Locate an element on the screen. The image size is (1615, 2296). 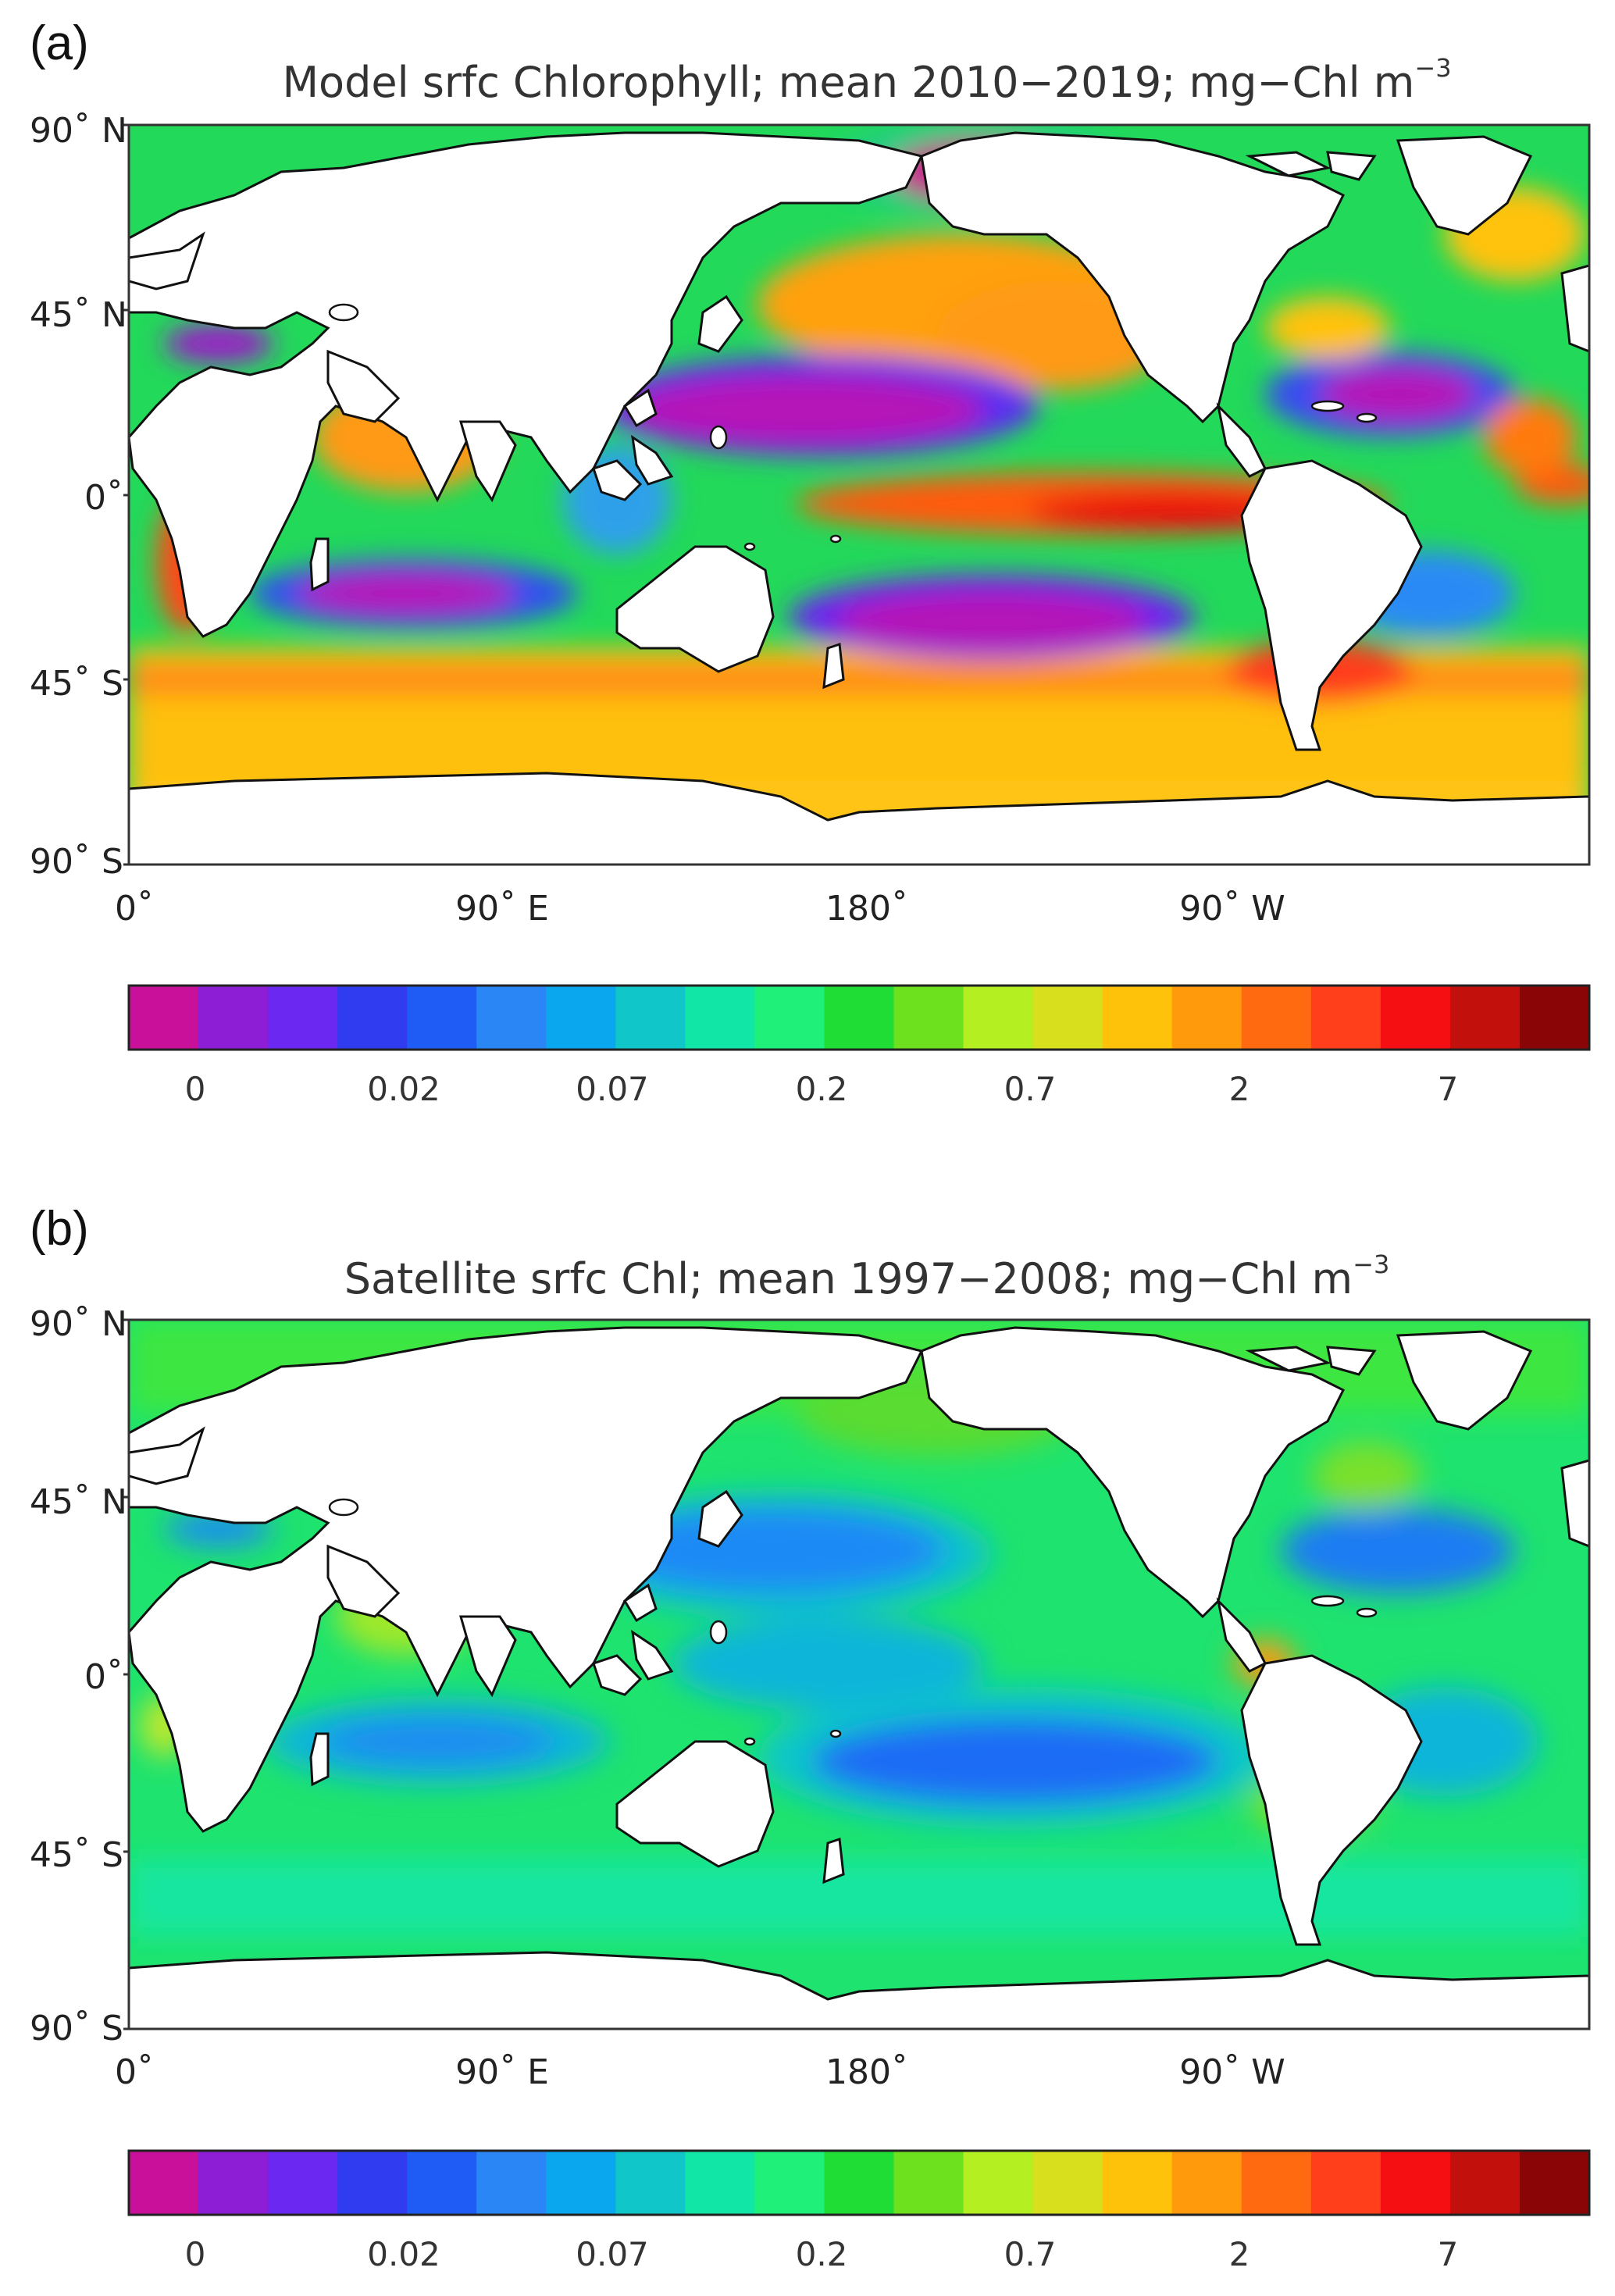
panel-letter: (a) is located at coordinates (59, 43).